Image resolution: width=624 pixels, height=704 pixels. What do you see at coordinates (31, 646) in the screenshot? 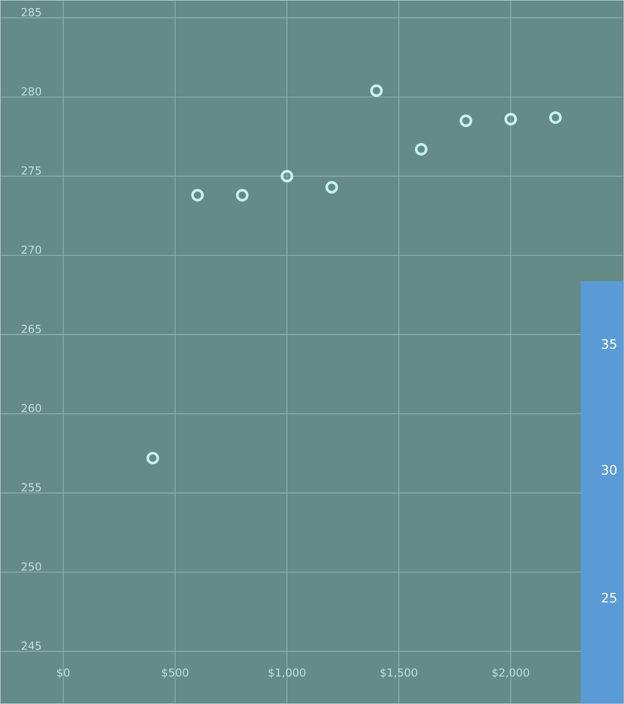
I see `y-tick-label: 245` at bounding box center [31, 646].